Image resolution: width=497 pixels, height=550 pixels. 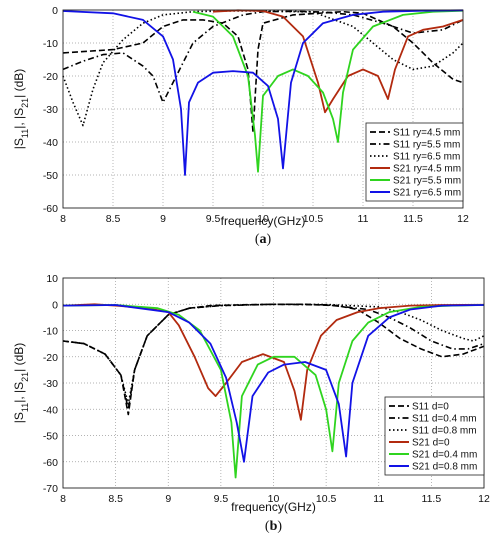 I want to click on legend-label: S21 d=0.8 mm, so click(x=444, y=467).